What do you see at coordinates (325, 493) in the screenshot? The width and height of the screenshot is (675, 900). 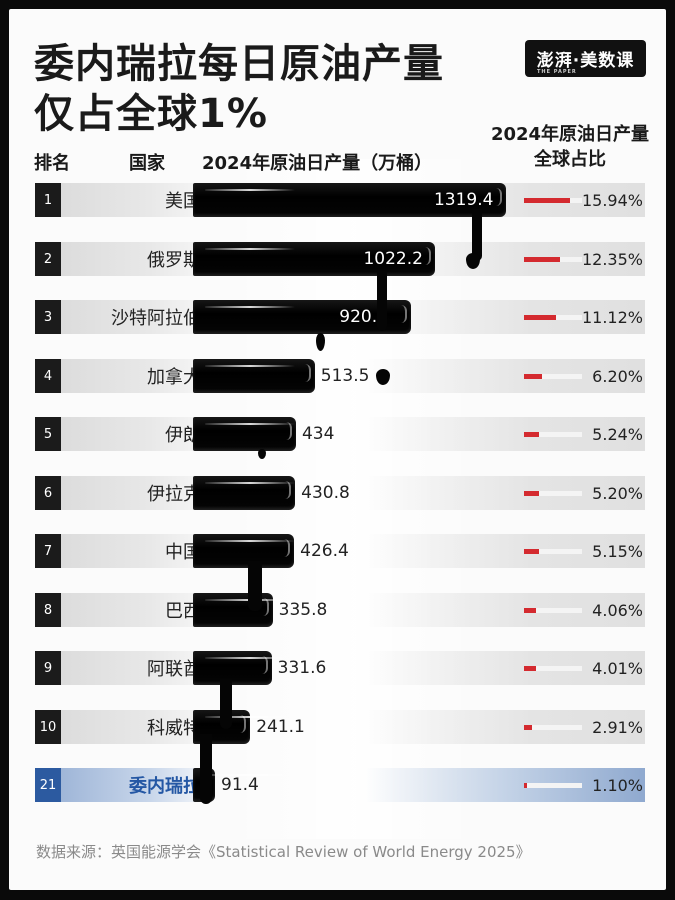 I see `production-value: 430.8` at bounding box center [325, 493].